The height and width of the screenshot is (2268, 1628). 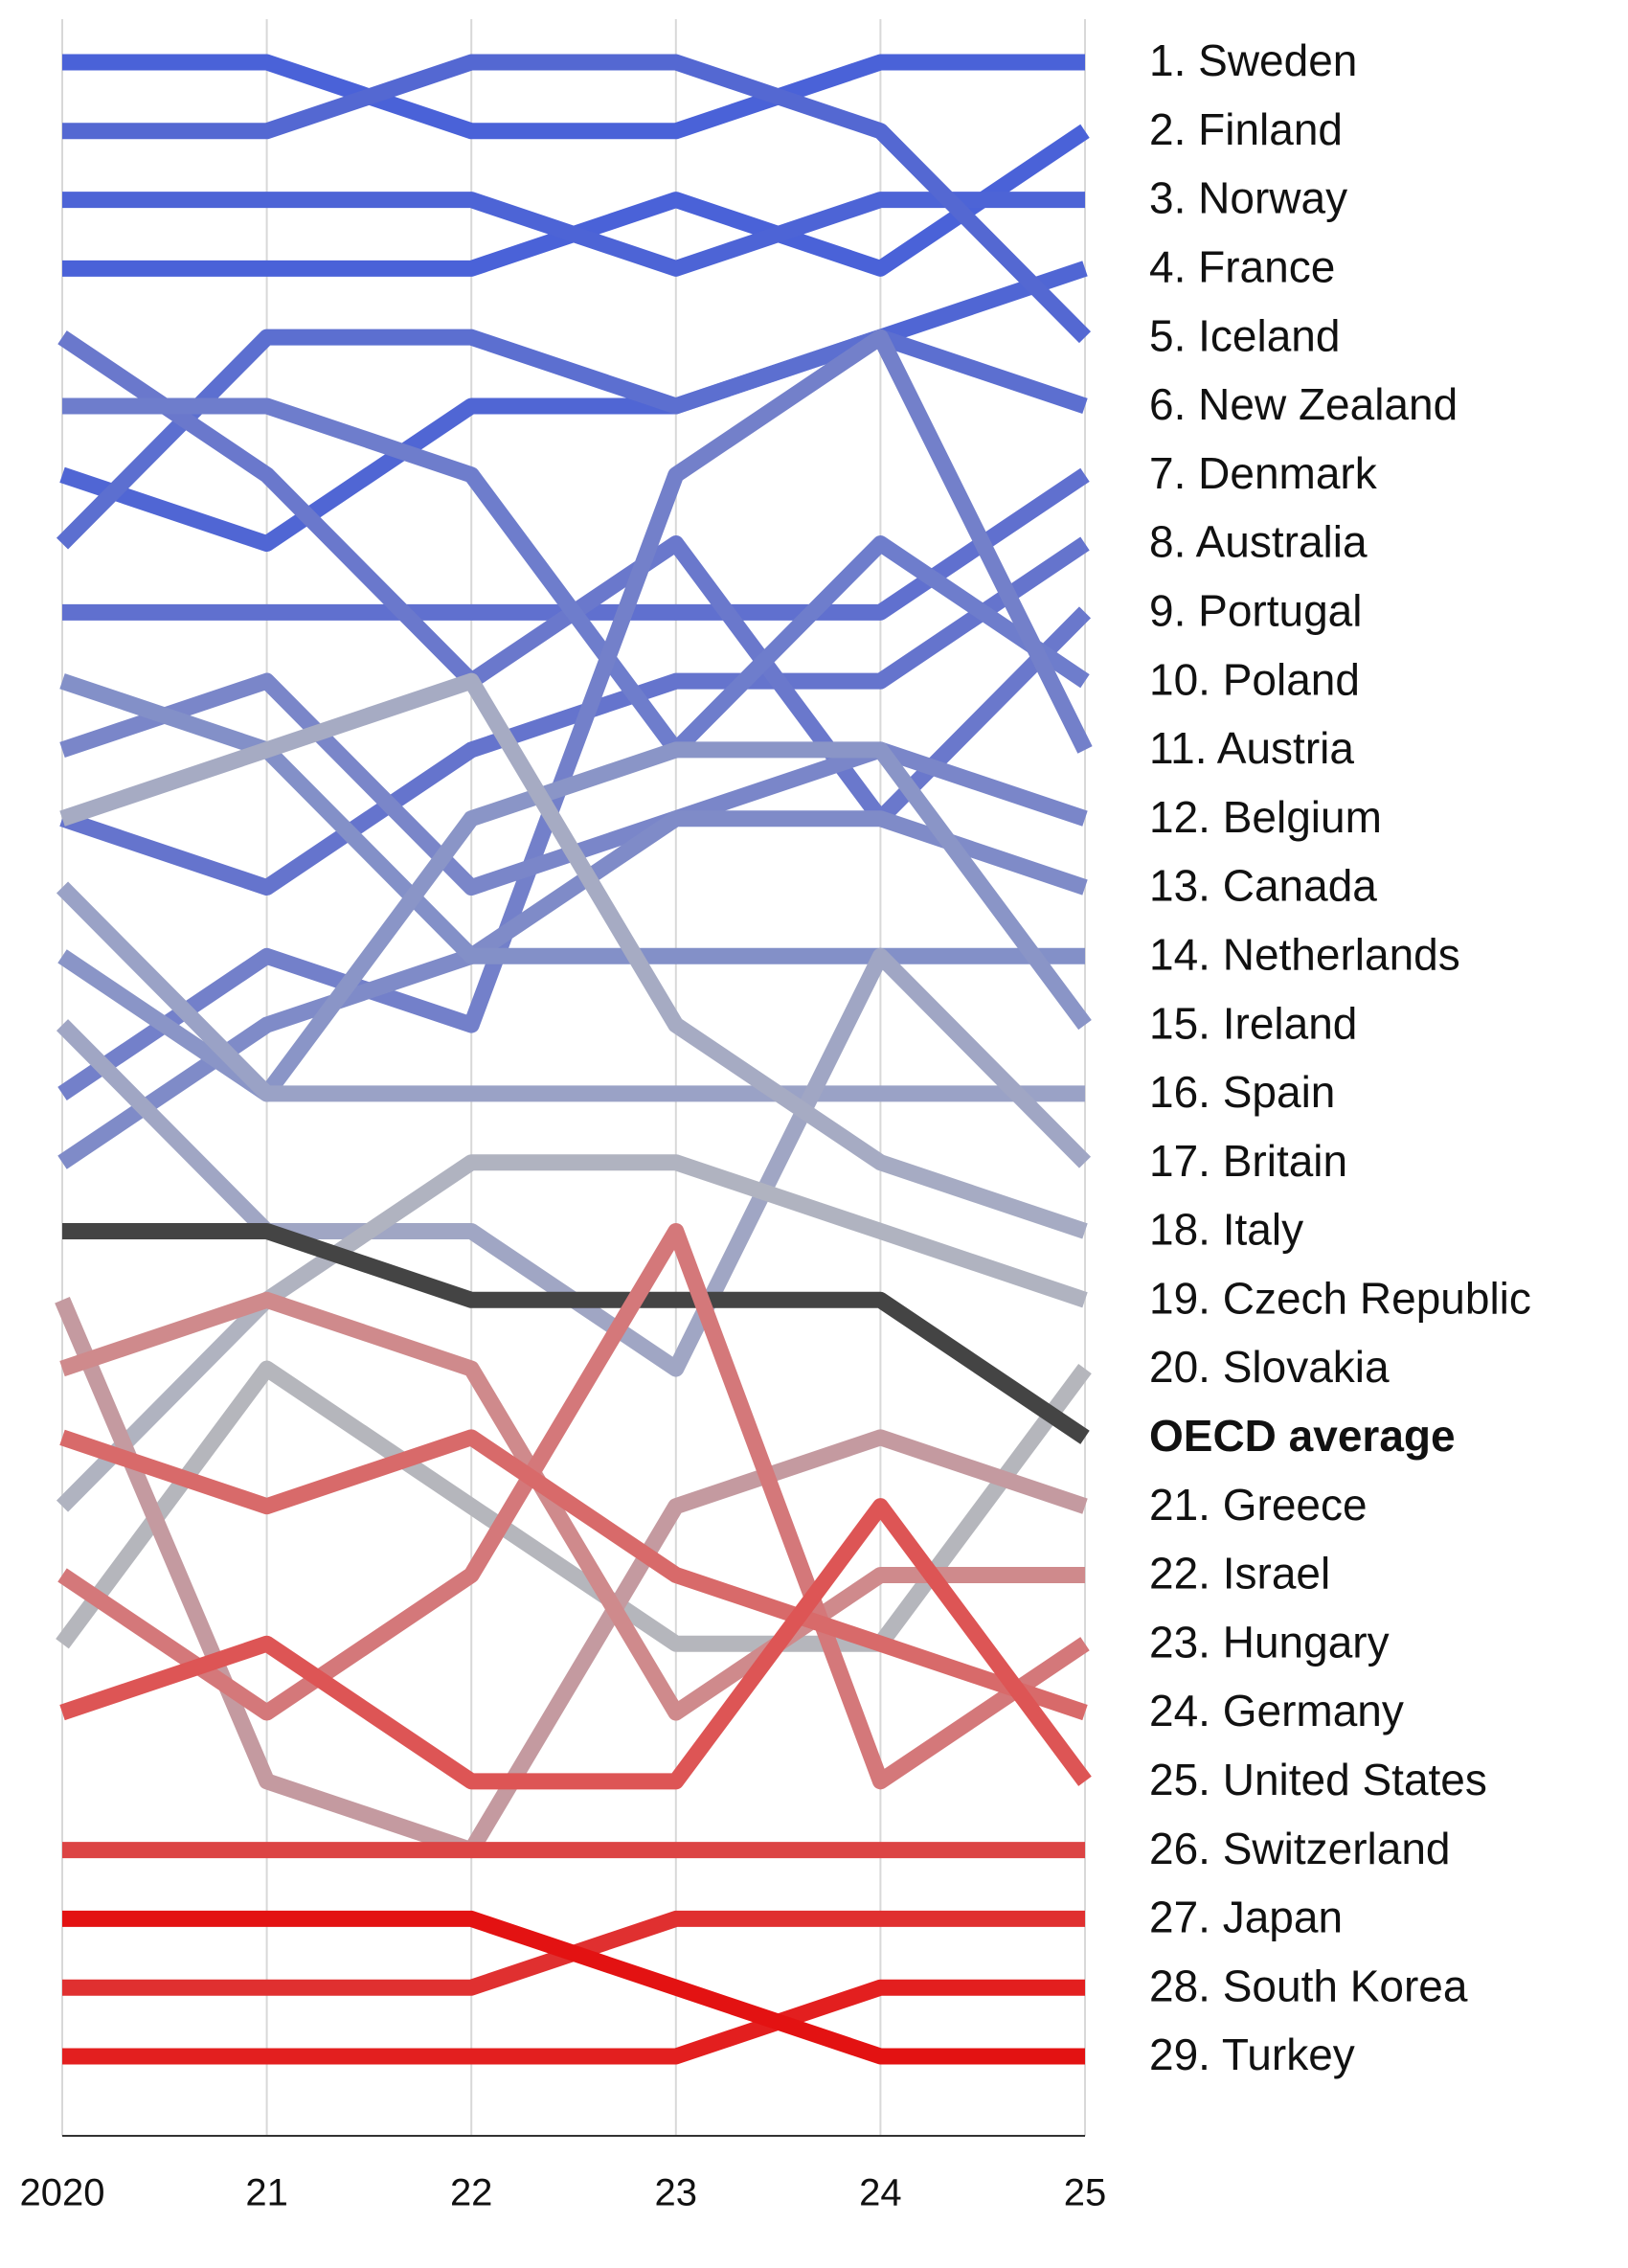 What do you see at coordinates (1304, 954) in the screenshot?
I see `legend-label: 14. Netherlands` at bounding box center [1304, 954].